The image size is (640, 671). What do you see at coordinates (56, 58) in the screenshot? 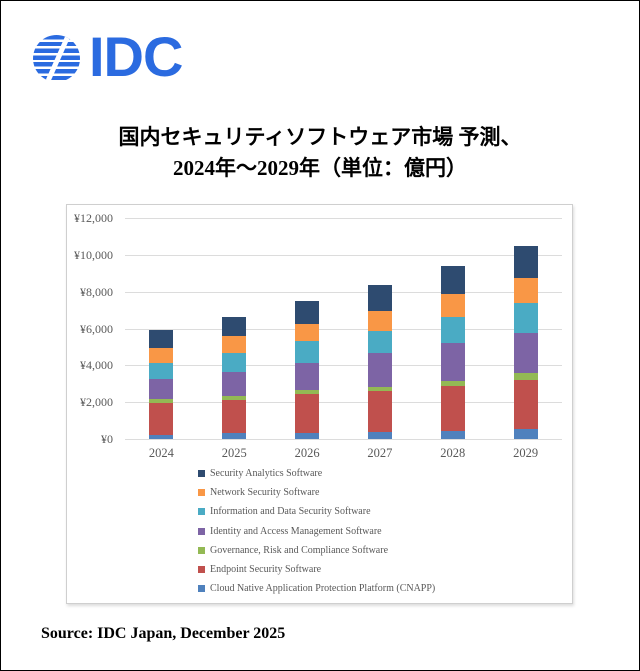
I see `idc-globe-icon` at bounding box center [56, 58].